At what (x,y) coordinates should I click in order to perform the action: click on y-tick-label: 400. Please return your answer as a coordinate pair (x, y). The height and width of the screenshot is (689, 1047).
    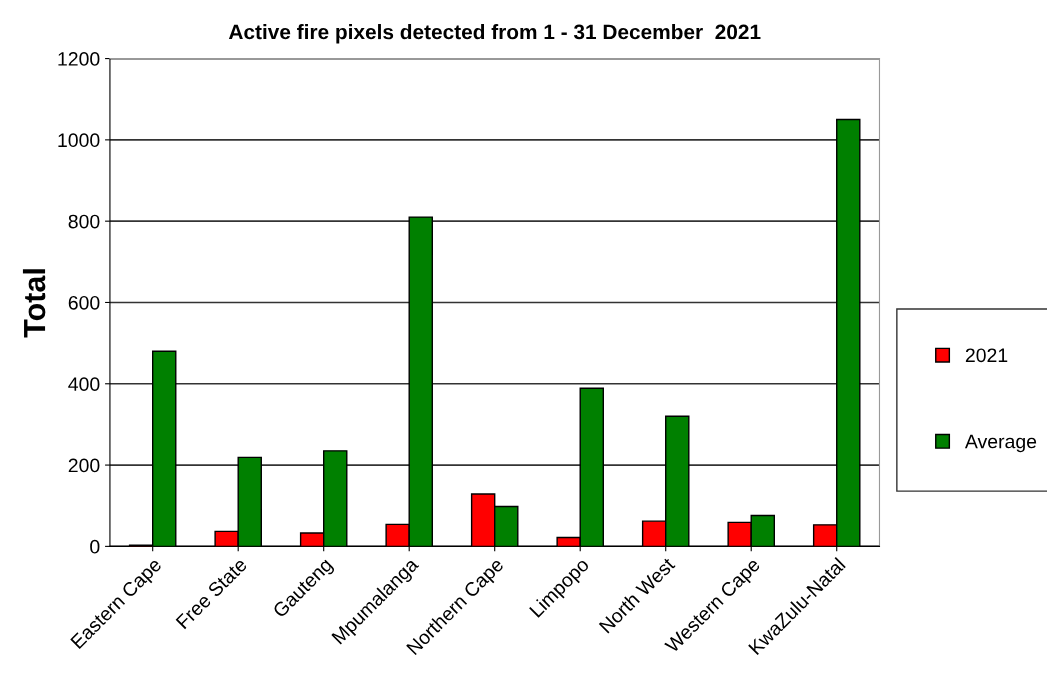
    Looking at the image, I should click on (84, 384).